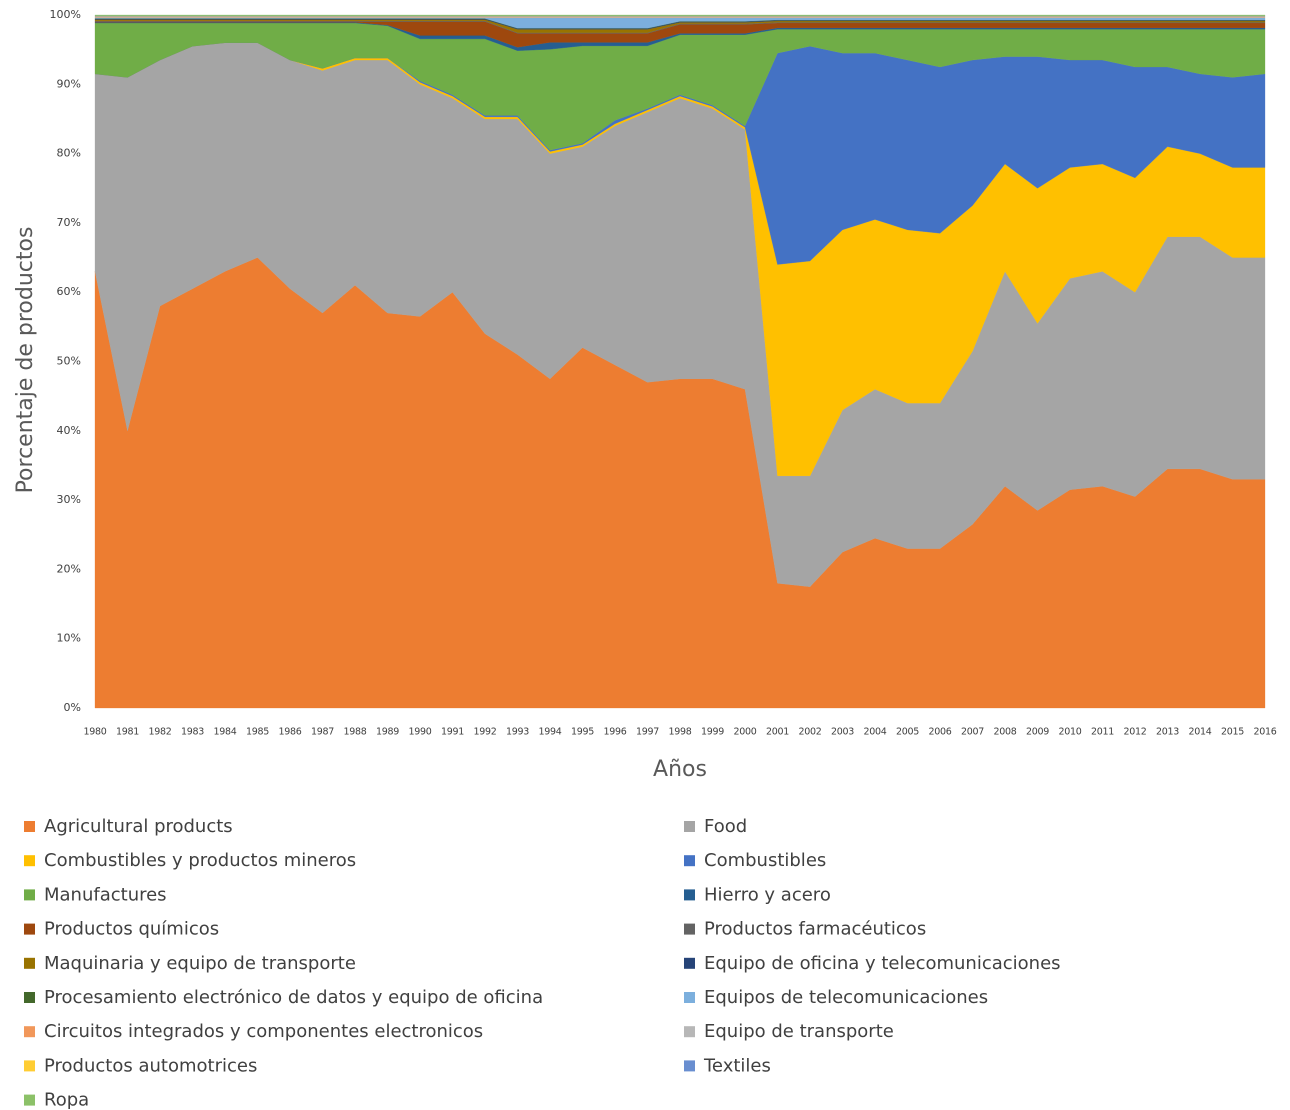 This screenshot has width=1290, height=1110. What do you see at coordinates (355, 732) in the screenshot?
I see `x-tick-label: 1988` at bounding box center [355, 732].